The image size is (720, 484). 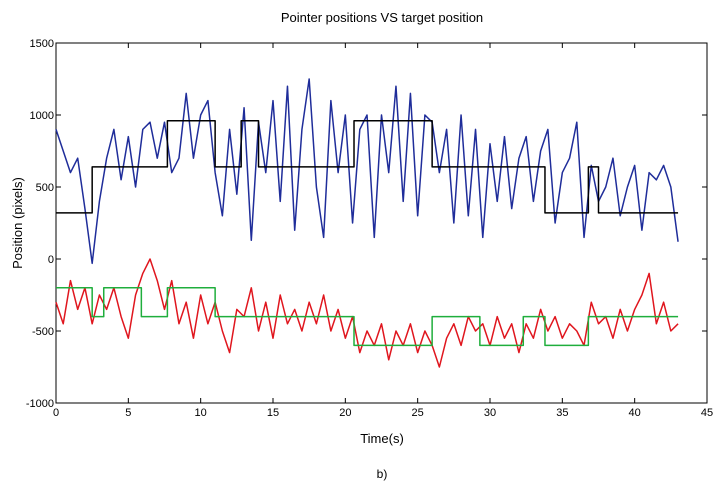 I want to click on series-line, so click(x=367, y=317).